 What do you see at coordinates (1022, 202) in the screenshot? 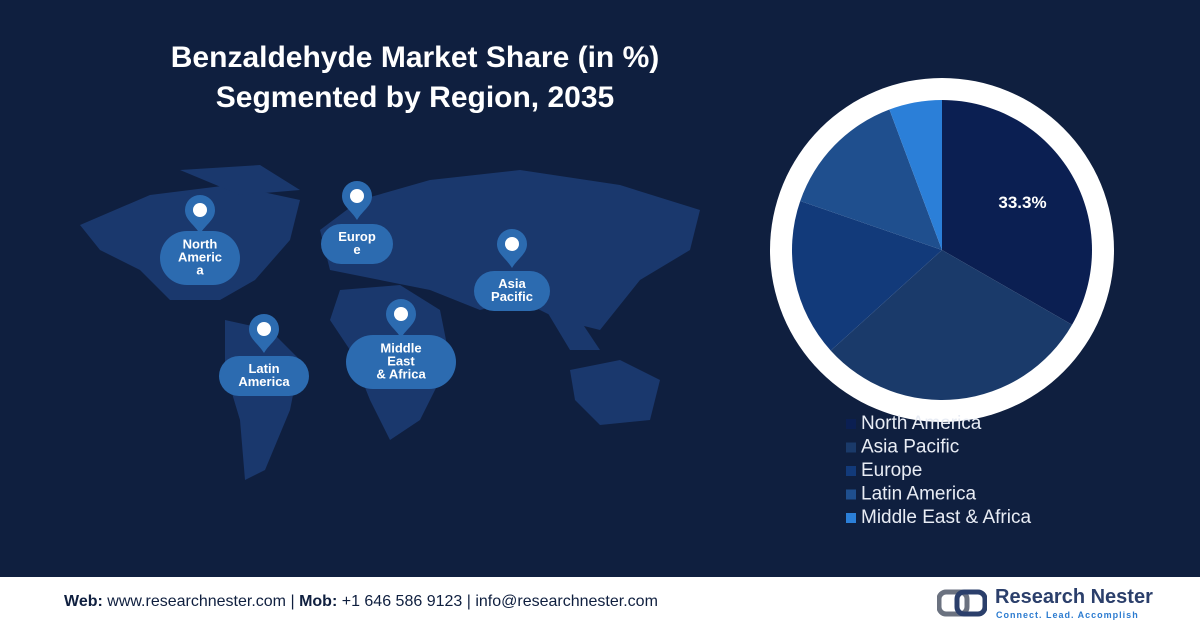
I see `data-label: 33.3%` at bounding box center [1022, 202].